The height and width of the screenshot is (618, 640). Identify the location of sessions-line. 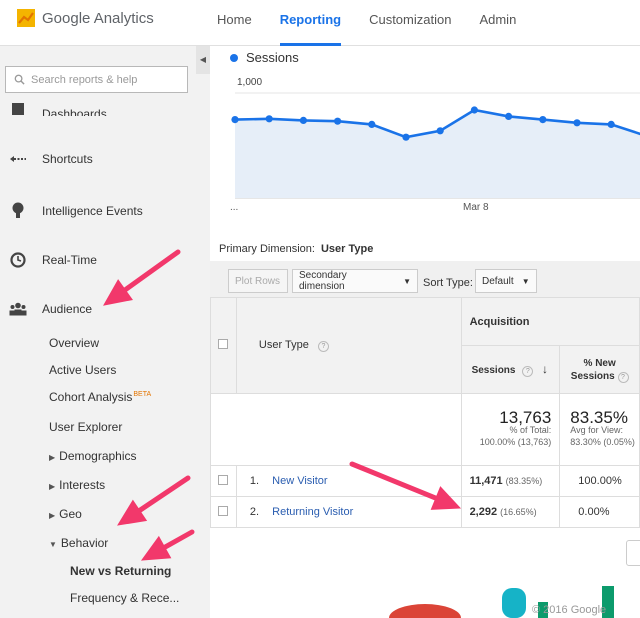
(437, 123).